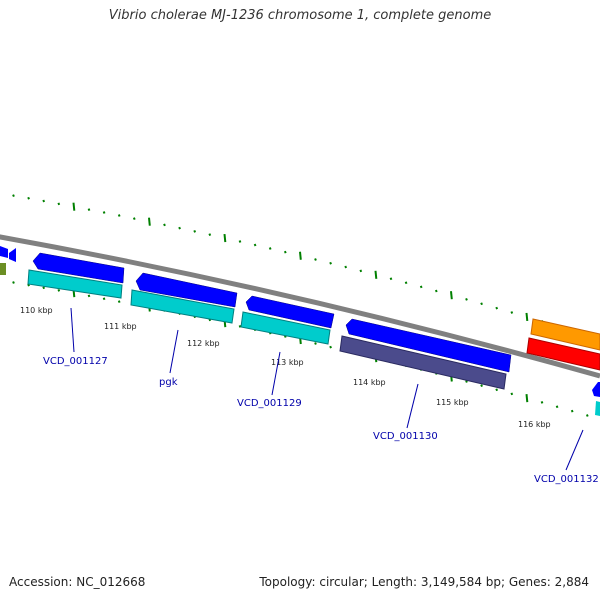 This screenshot has height=600, width=600. What do you see at coordinates (36, 310) in the screenshot?
I see `tick-label-110: 110 kbp` at bounding box center [36, 310].